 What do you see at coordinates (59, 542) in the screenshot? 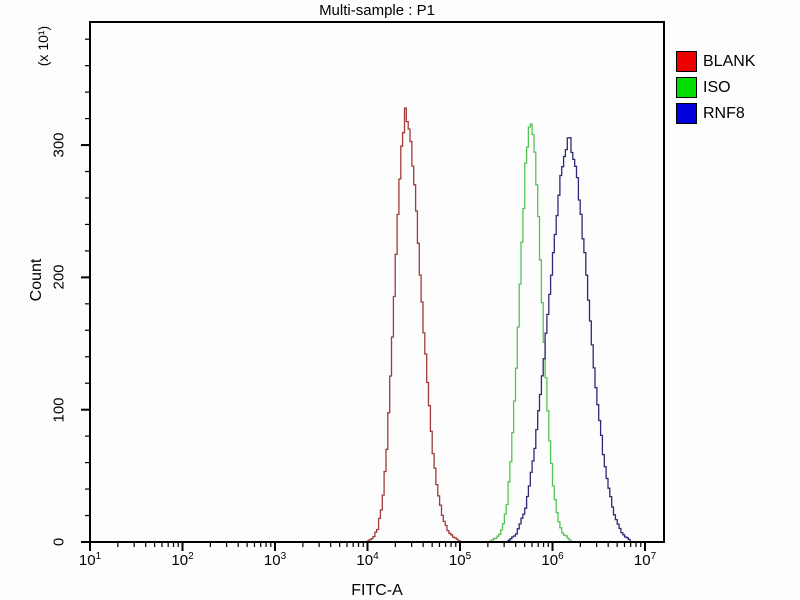
I see `y-tick-label: 0` at bounding box center [59, 542].